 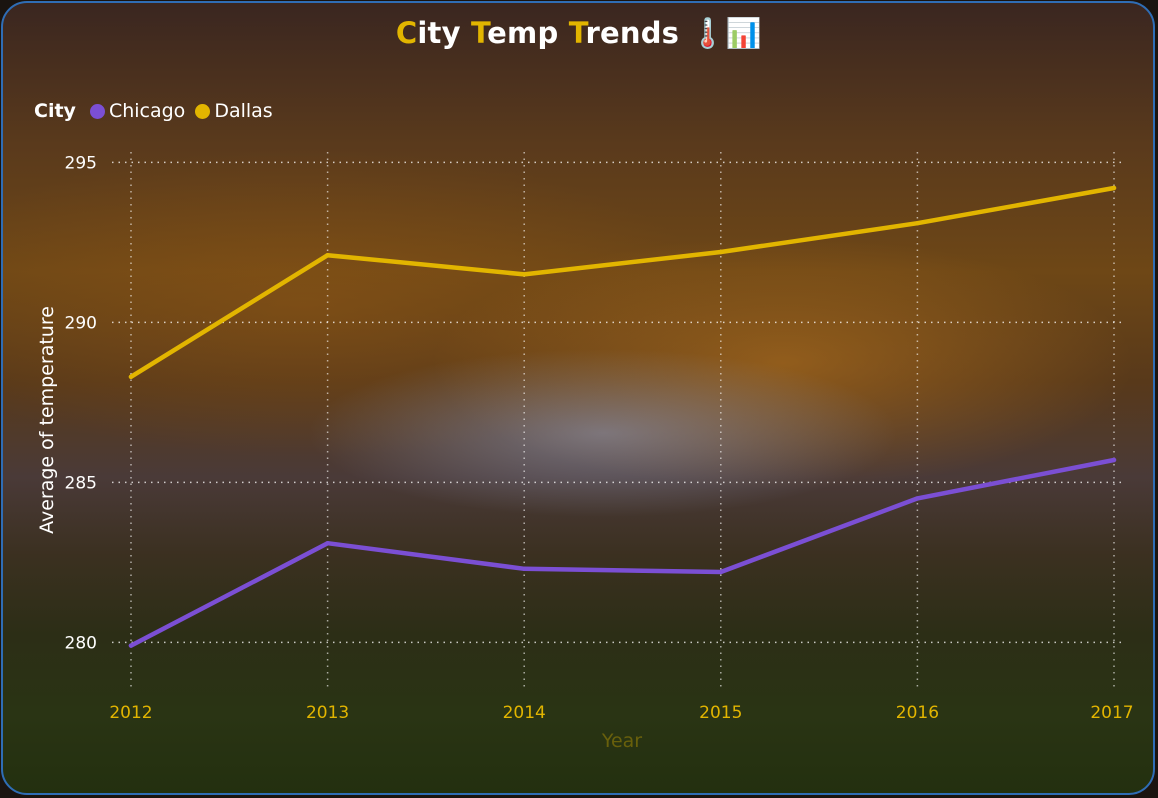 What do you see at coordinates (1111, 713) in the screenshot?
I see `x-tick-label: 2017` at bounding box center [1111, 713].